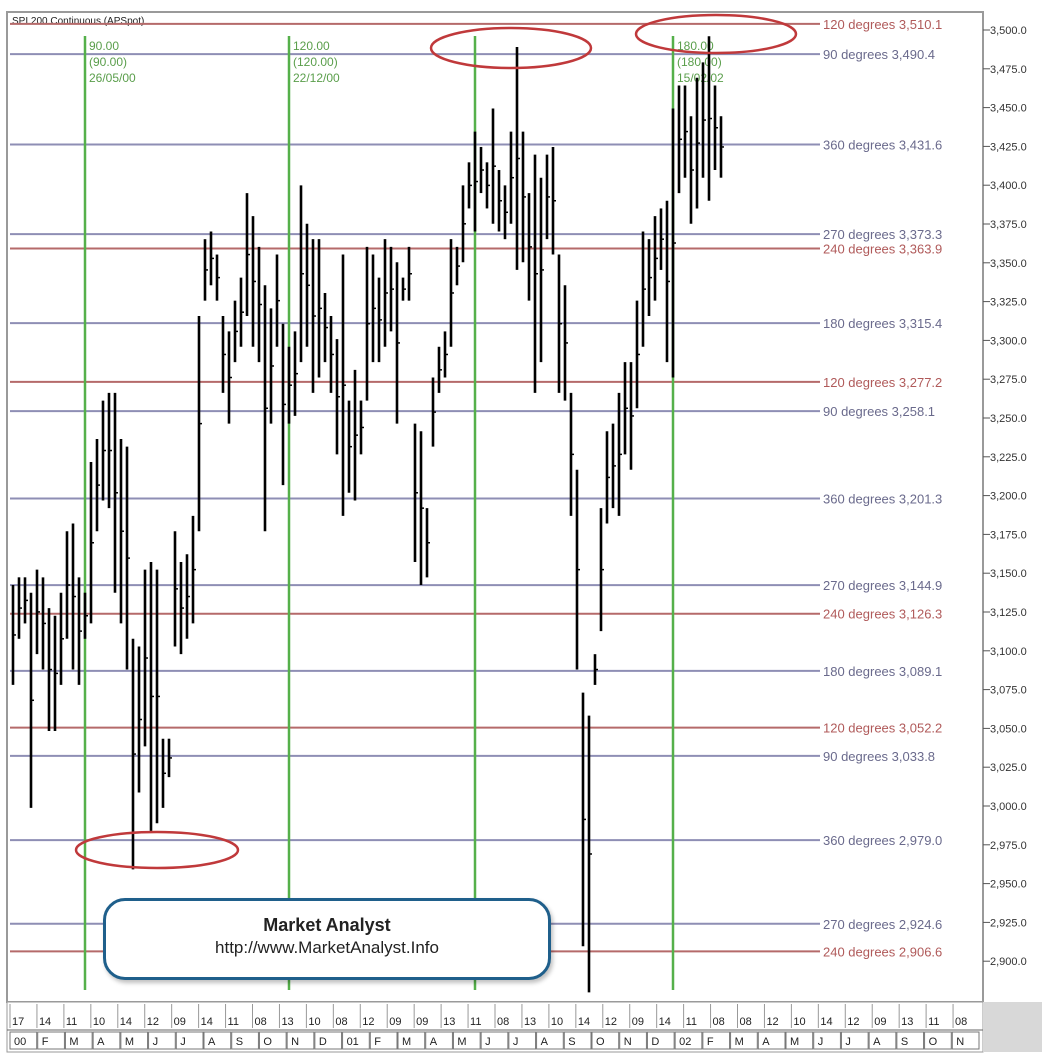  What do you see at coordinates (327, 947) in the screenshot?
I see `watermark-url: http://www.MarketAnalyst.Info` at bounding box center [327, 947].